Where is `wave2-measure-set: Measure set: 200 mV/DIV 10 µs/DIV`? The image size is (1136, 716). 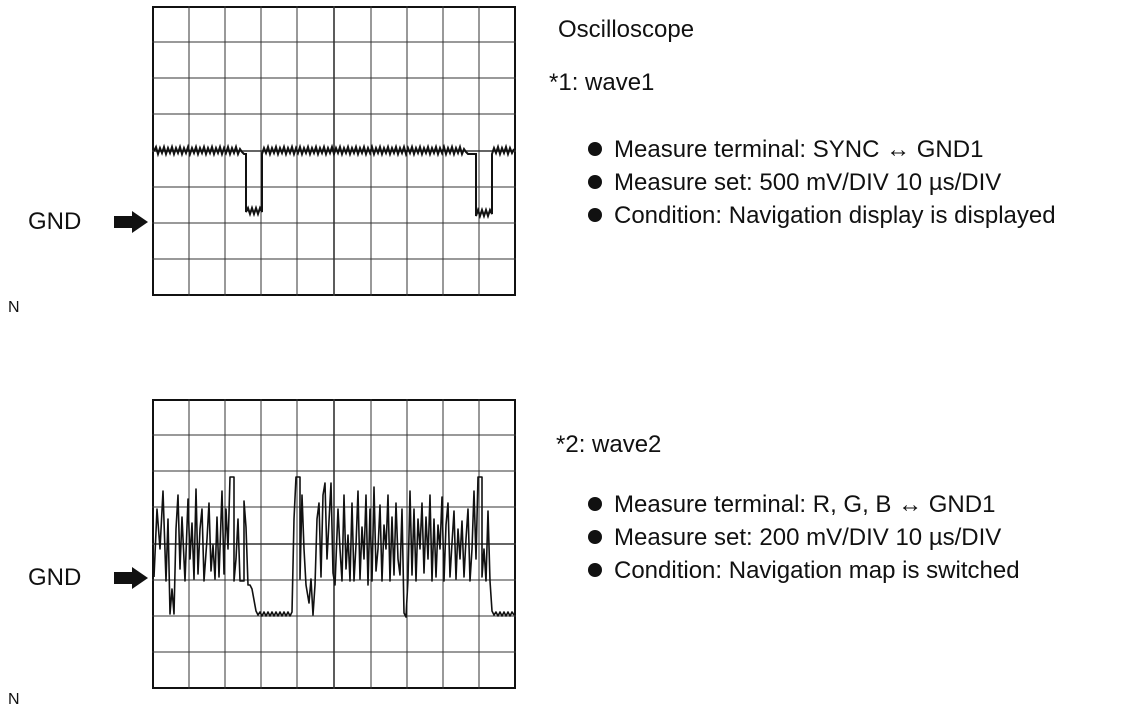 wave2-measure-set: Measure set: 200 mV/DIV 10 µs/DIV is located at coordinates (804, 537).